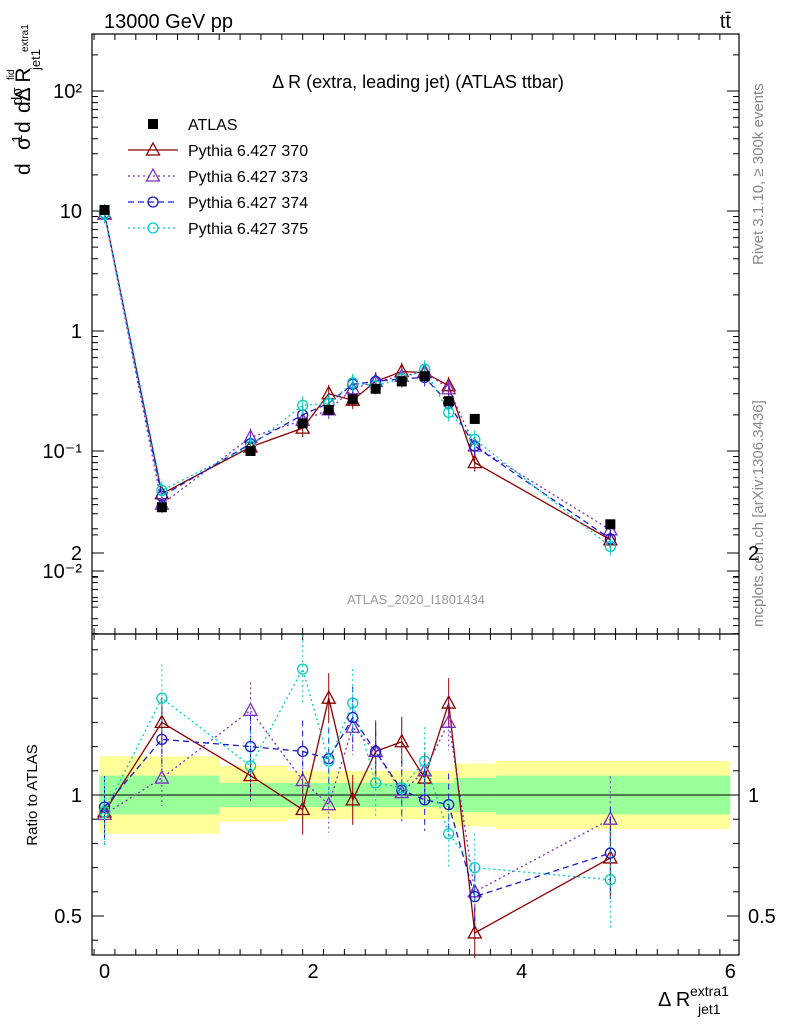  I want to click on header-right: tt̄, so click(726, 22).